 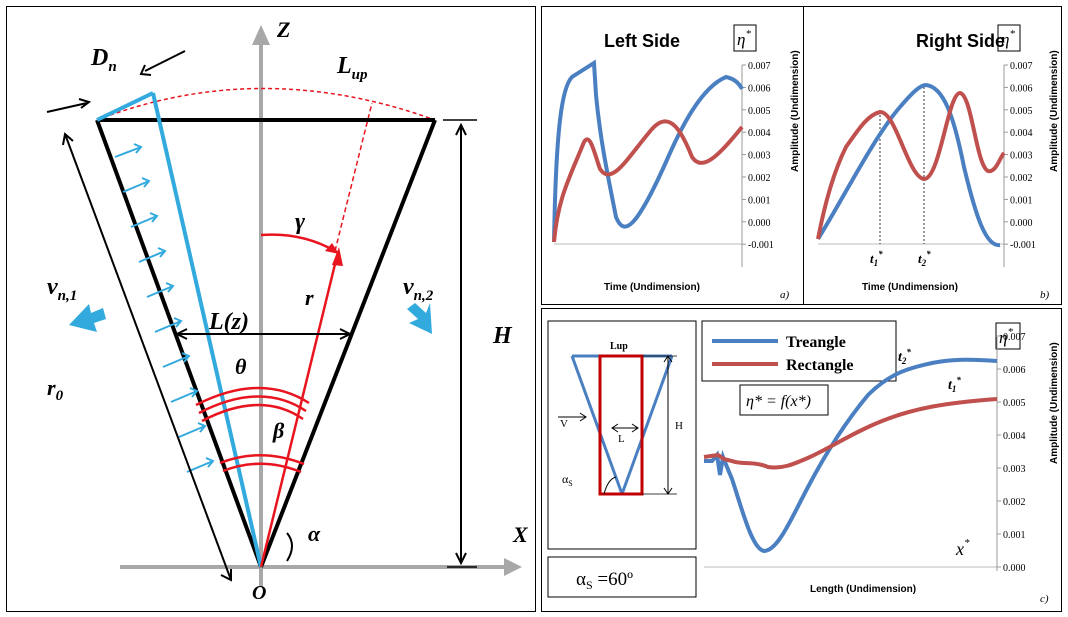 I want to click on chart-b-tick-label: -0.001, so click(x=1023, y=245).